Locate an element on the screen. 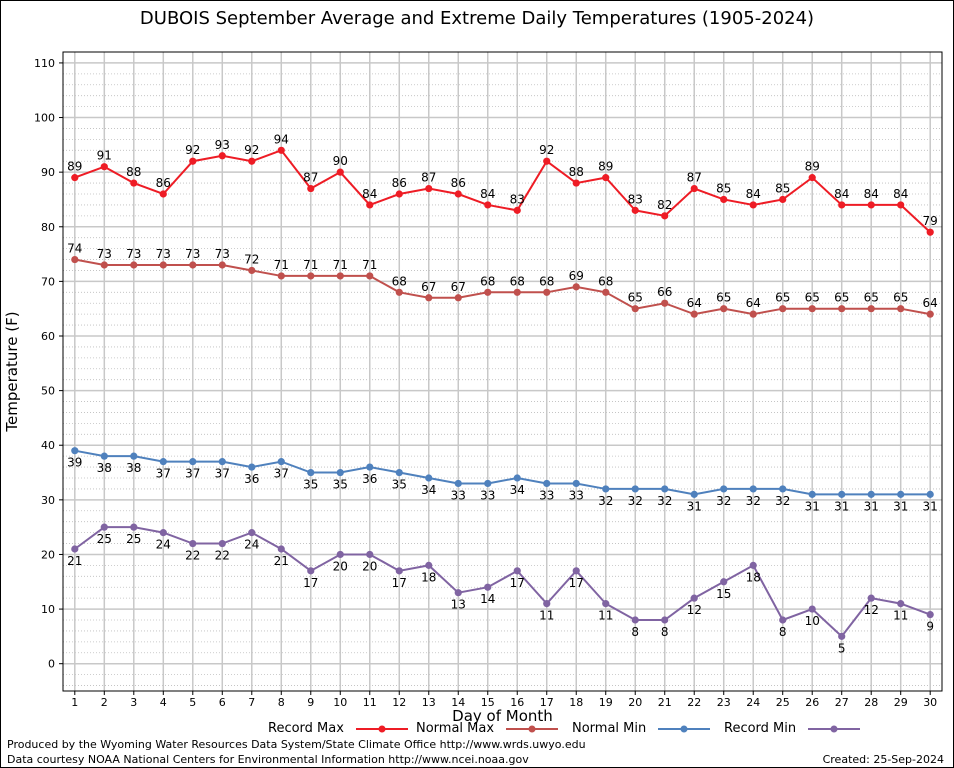 Image resolution: width=954 pixels, height=768 pixels. x-tick-label: 13 is located at coordinates (429, 702).